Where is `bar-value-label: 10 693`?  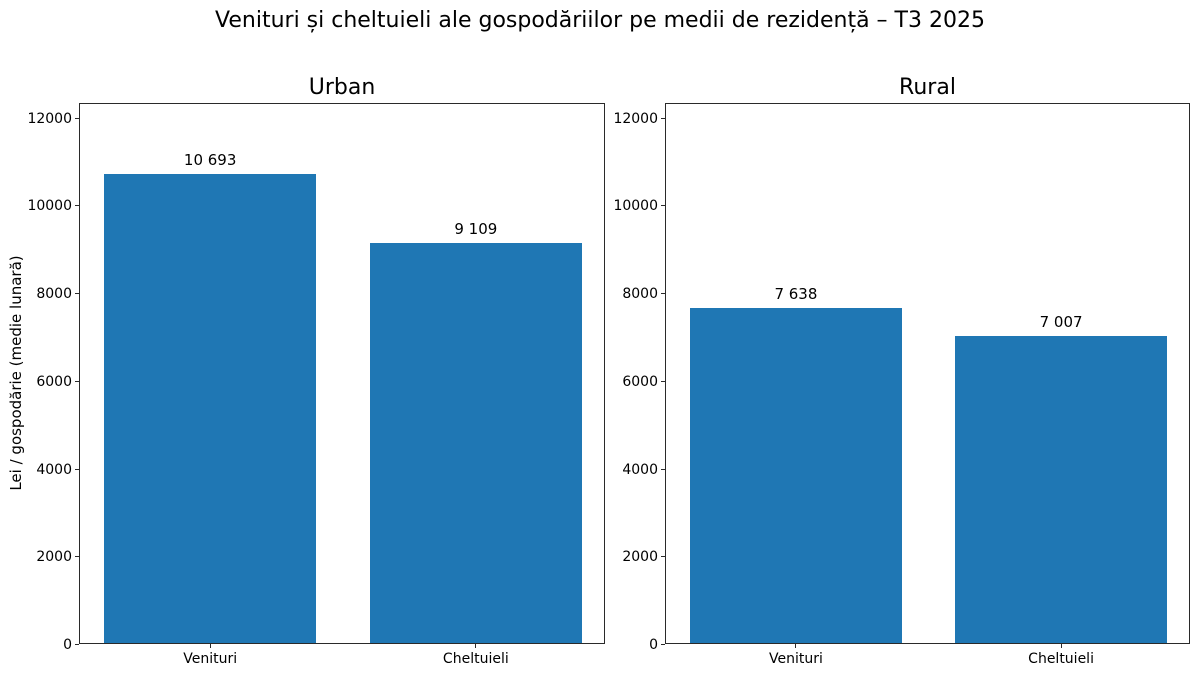 bar-value-label: 10 693 is located at coordinates (210, 160).